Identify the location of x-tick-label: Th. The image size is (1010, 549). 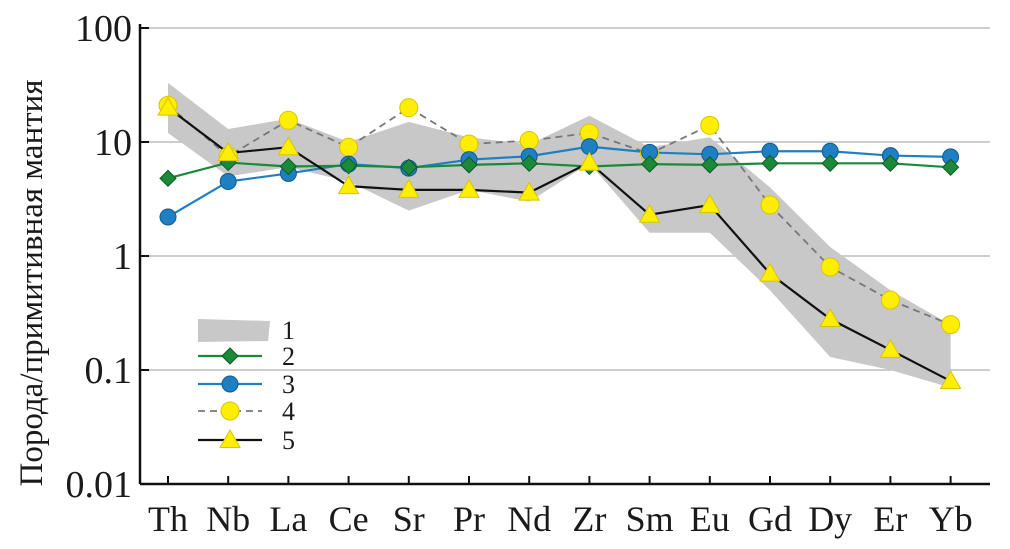
(168, 519).